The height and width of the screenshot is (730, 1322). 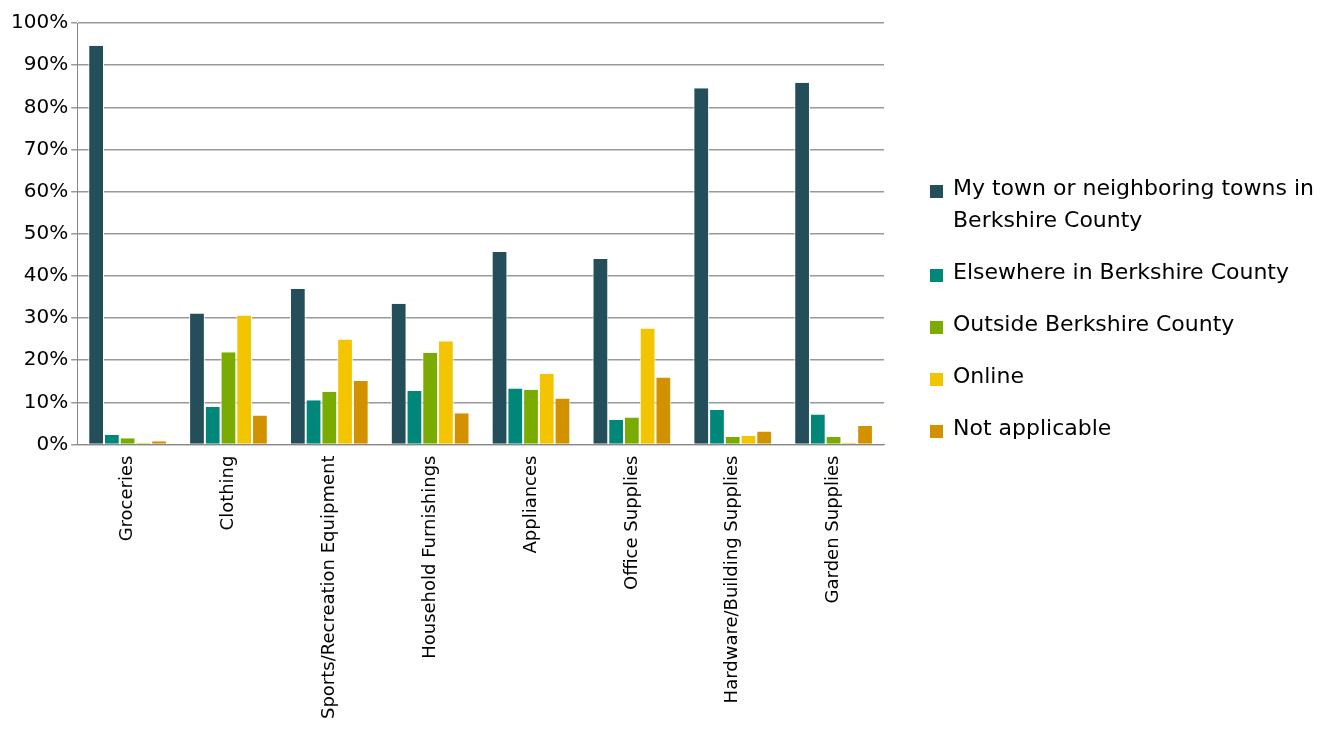 I want to click on y-tick-label: 0%, so click(x=52, y=442).